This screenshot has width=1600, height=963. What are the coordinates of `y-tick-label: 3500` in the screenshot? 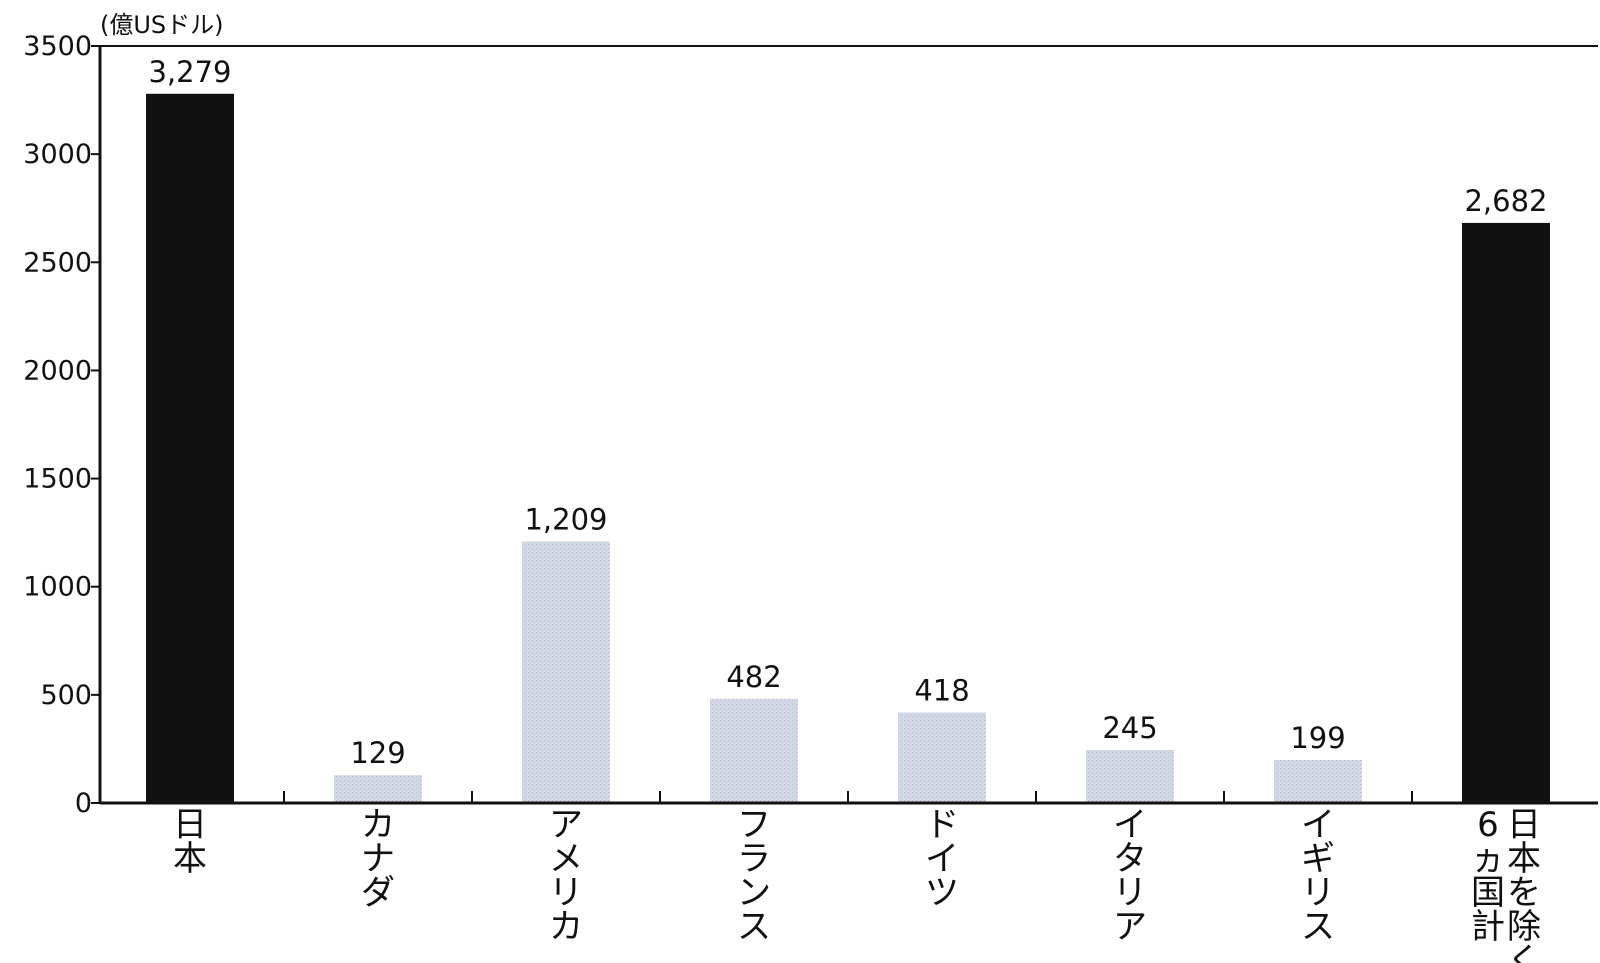 It's located at (57, 46).